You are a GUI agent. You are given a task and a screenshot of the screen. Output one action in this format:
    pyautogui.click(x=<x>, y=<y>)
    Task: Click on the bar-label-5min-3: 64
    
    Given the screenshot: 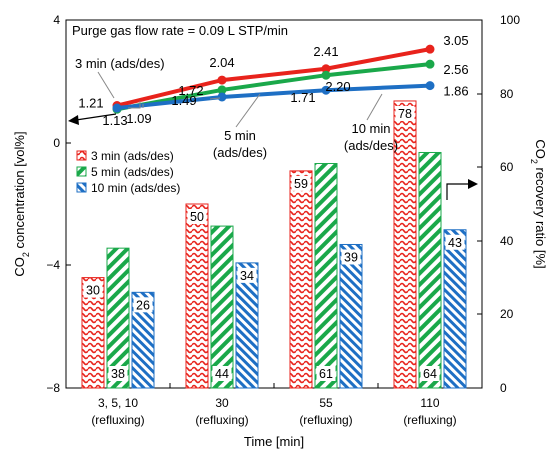 What is the action you would take?
    pyautogui.click(x=430, y=374)
    